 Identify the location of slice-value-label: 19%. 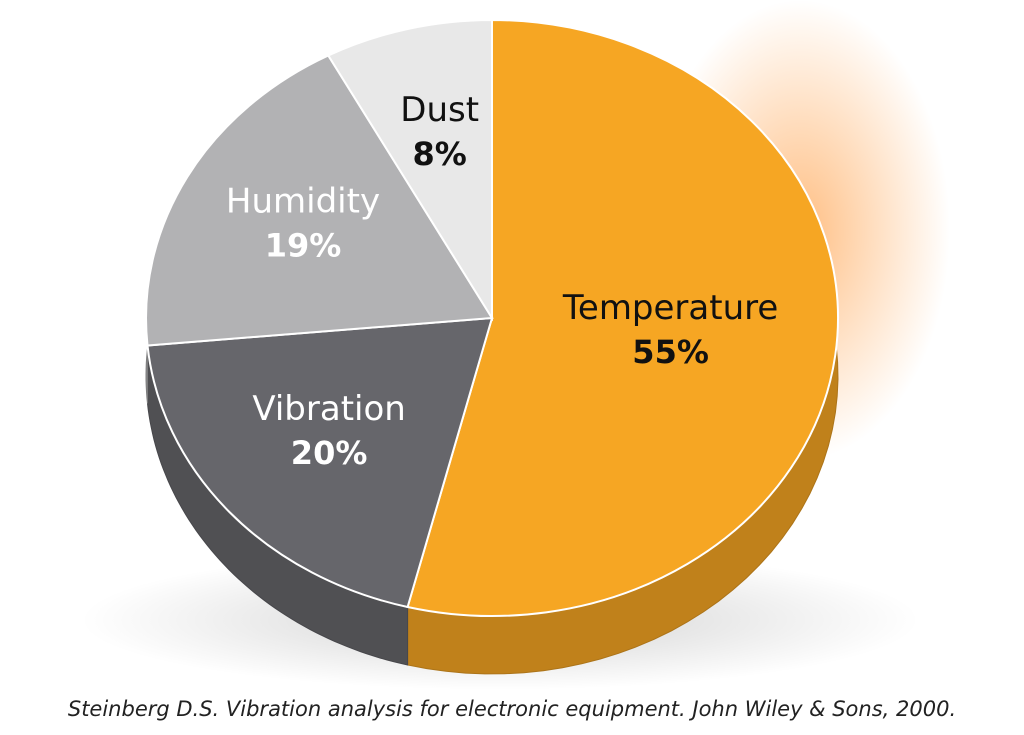
(303, 246).